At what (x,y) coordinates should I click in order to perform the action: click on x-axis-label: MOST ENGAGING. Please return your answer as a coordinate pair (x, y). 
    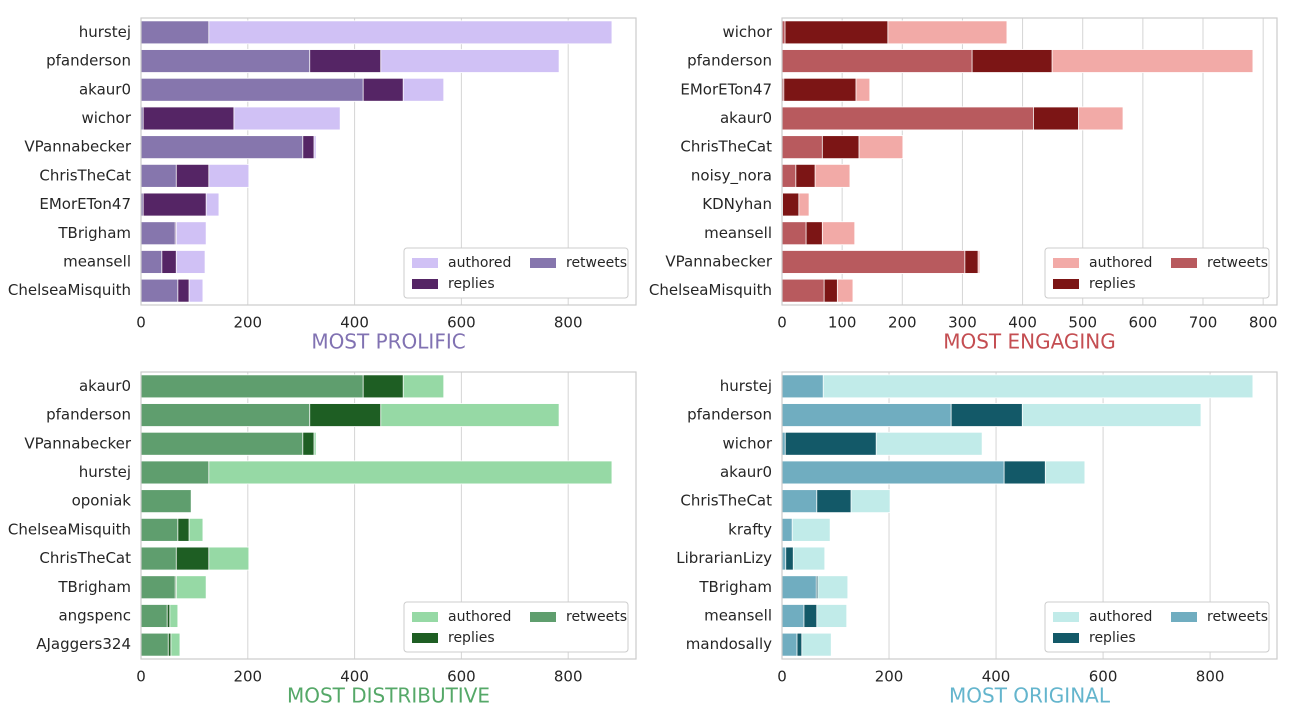
    Looking at the image, I should click on (1029, 342).